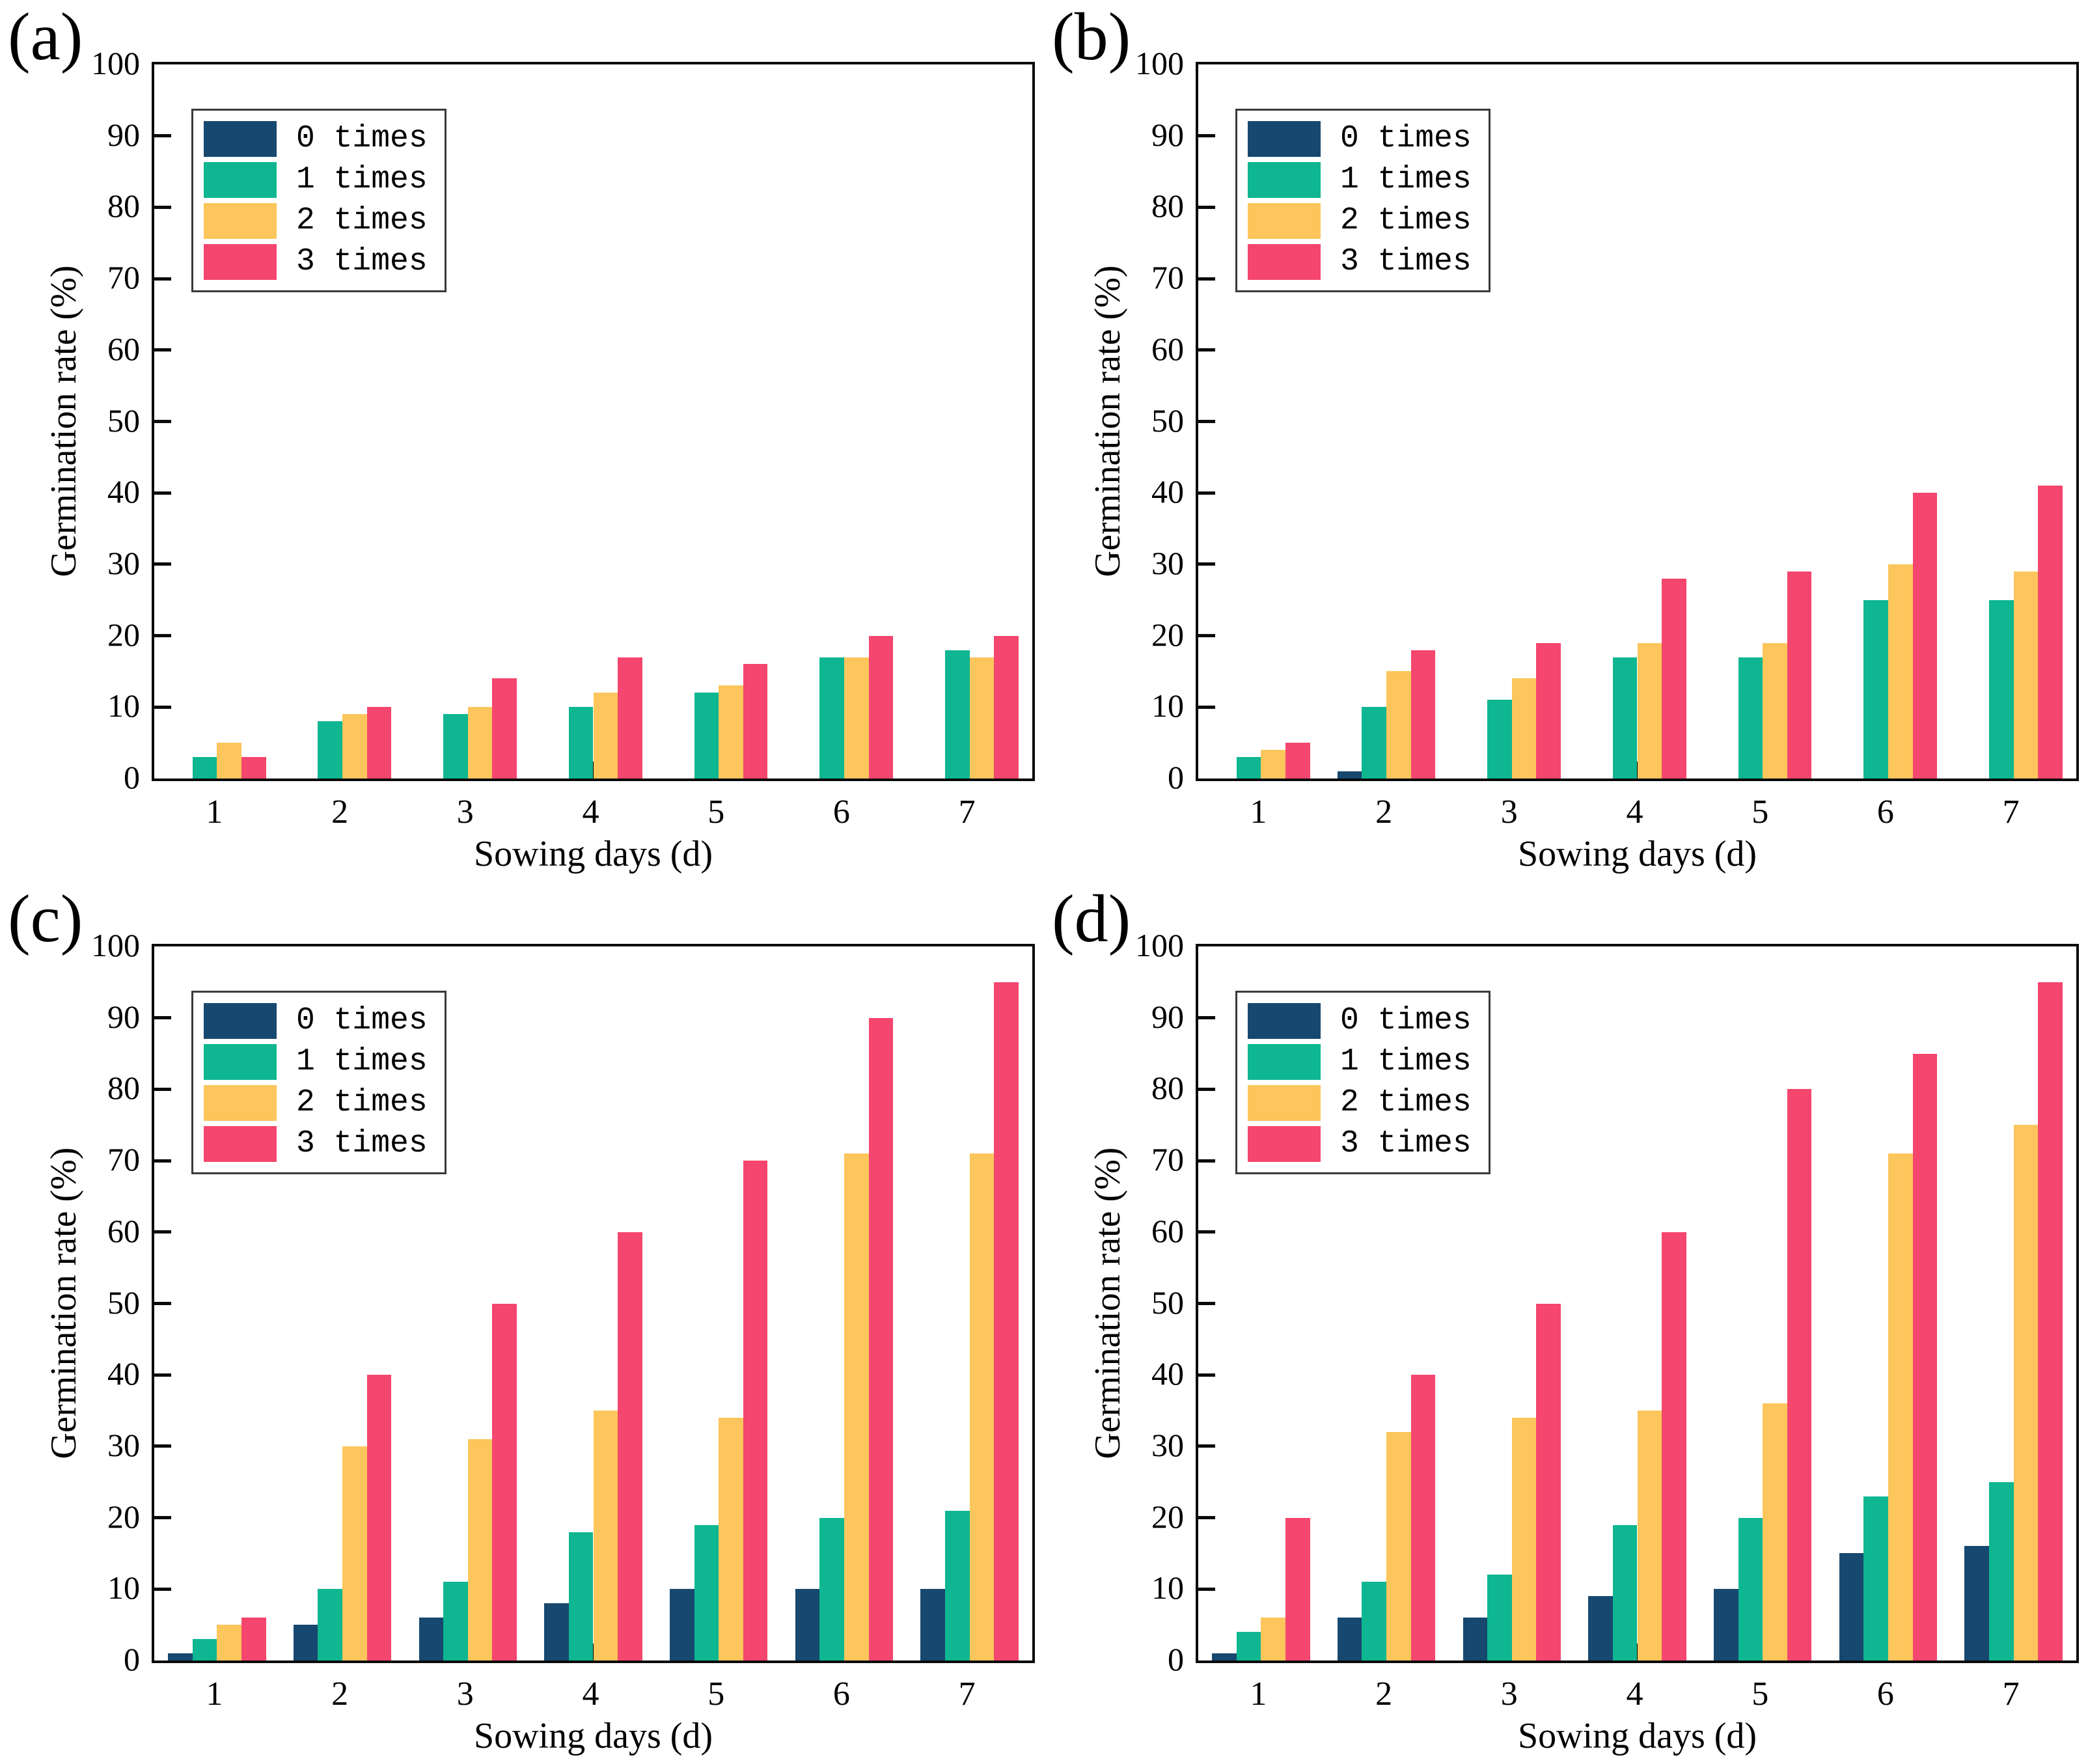  Describe the element at coordinates (316, 180) in the screenshot. I see `legend-item: 1 times` at that location.